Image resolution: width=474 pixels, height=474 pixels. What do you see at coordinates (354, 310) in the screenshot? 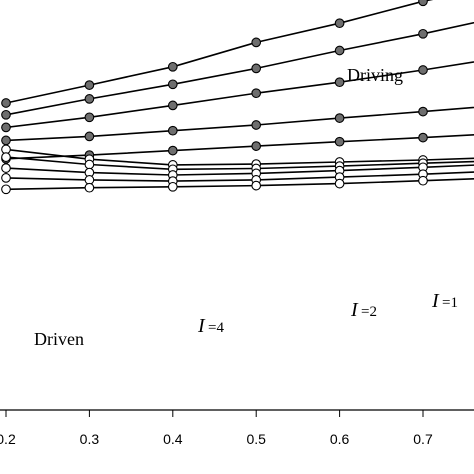
I see `label-i2-symbol: I` at bounding box center [354, 310].